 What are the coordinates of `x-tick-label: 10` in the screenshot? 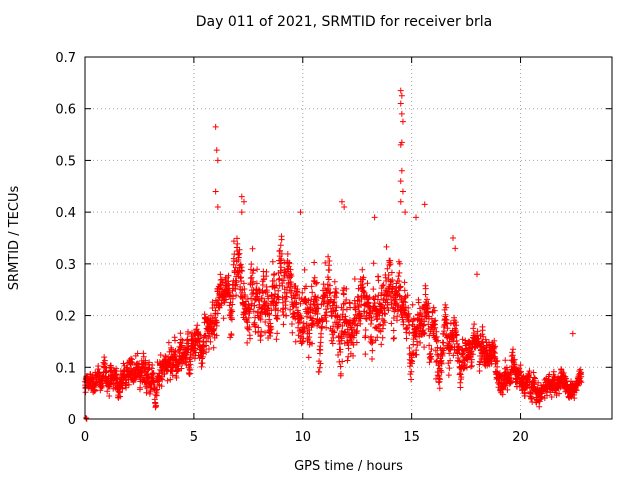 It's located at (302, 437).